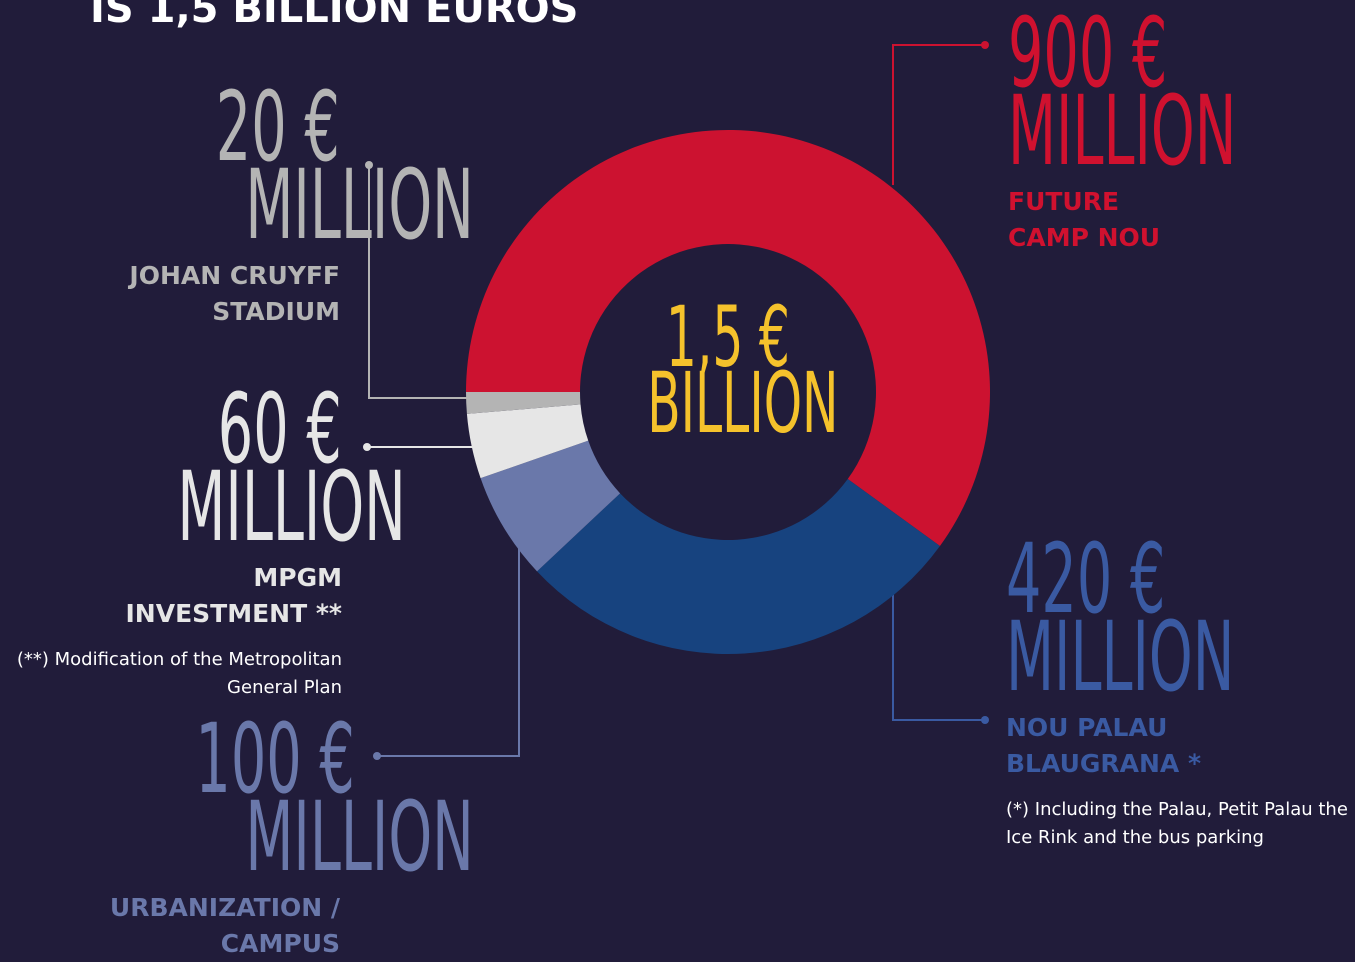  Describe the element at coordinates (210, 127) in the screenshot. I see `value-row: 20 €` at that location.